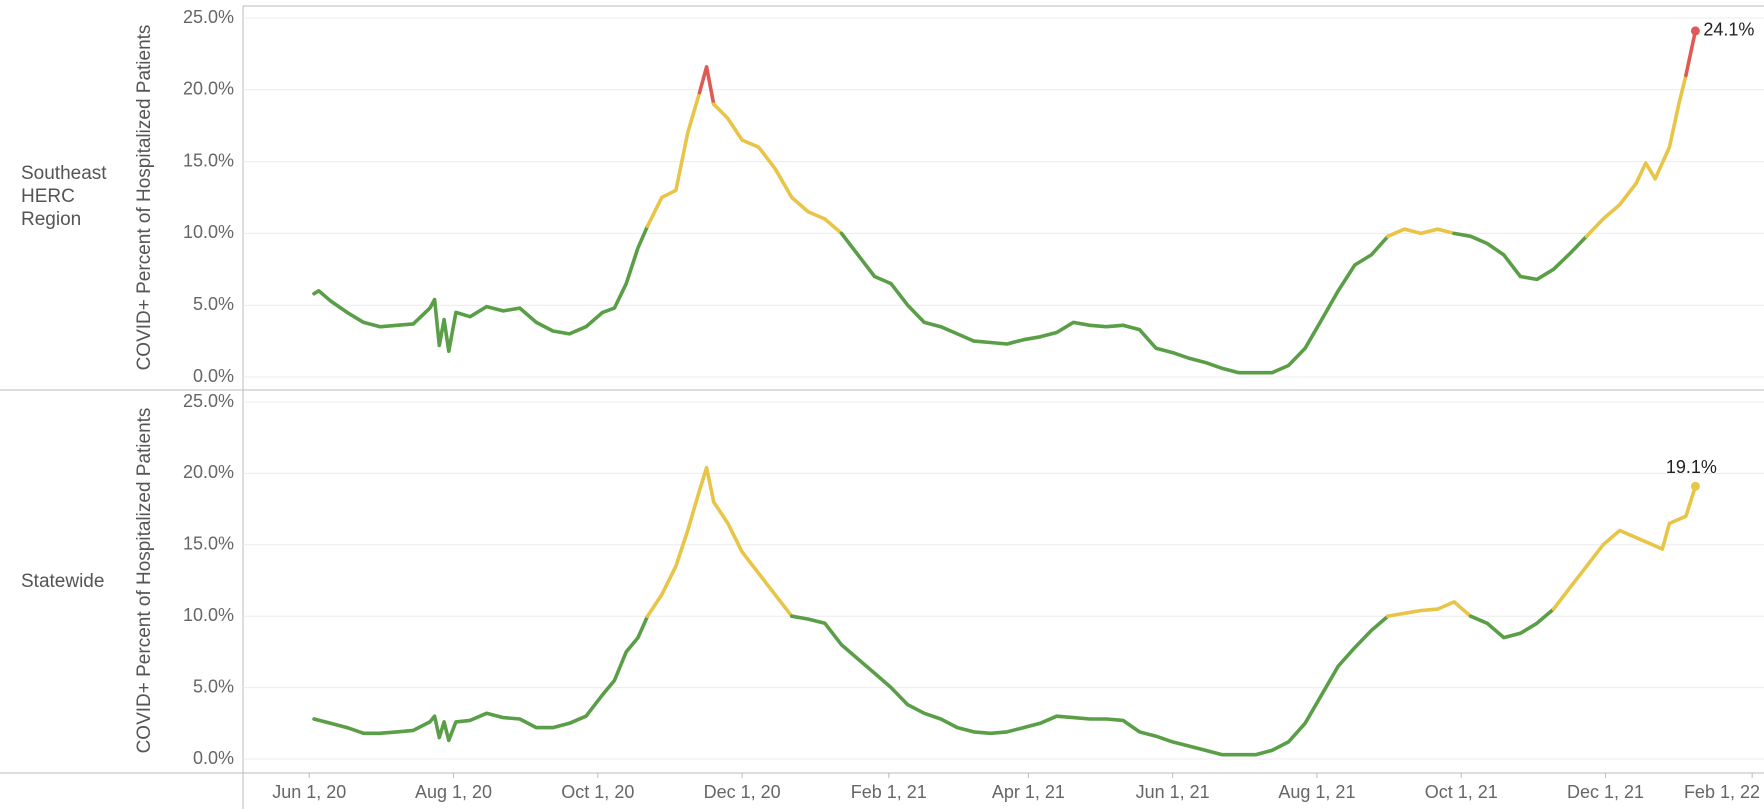 The width and height of the screenshot is (1764, 809). I want to click on x-tick-label: Feb 1, 22, so click(1722, 792).